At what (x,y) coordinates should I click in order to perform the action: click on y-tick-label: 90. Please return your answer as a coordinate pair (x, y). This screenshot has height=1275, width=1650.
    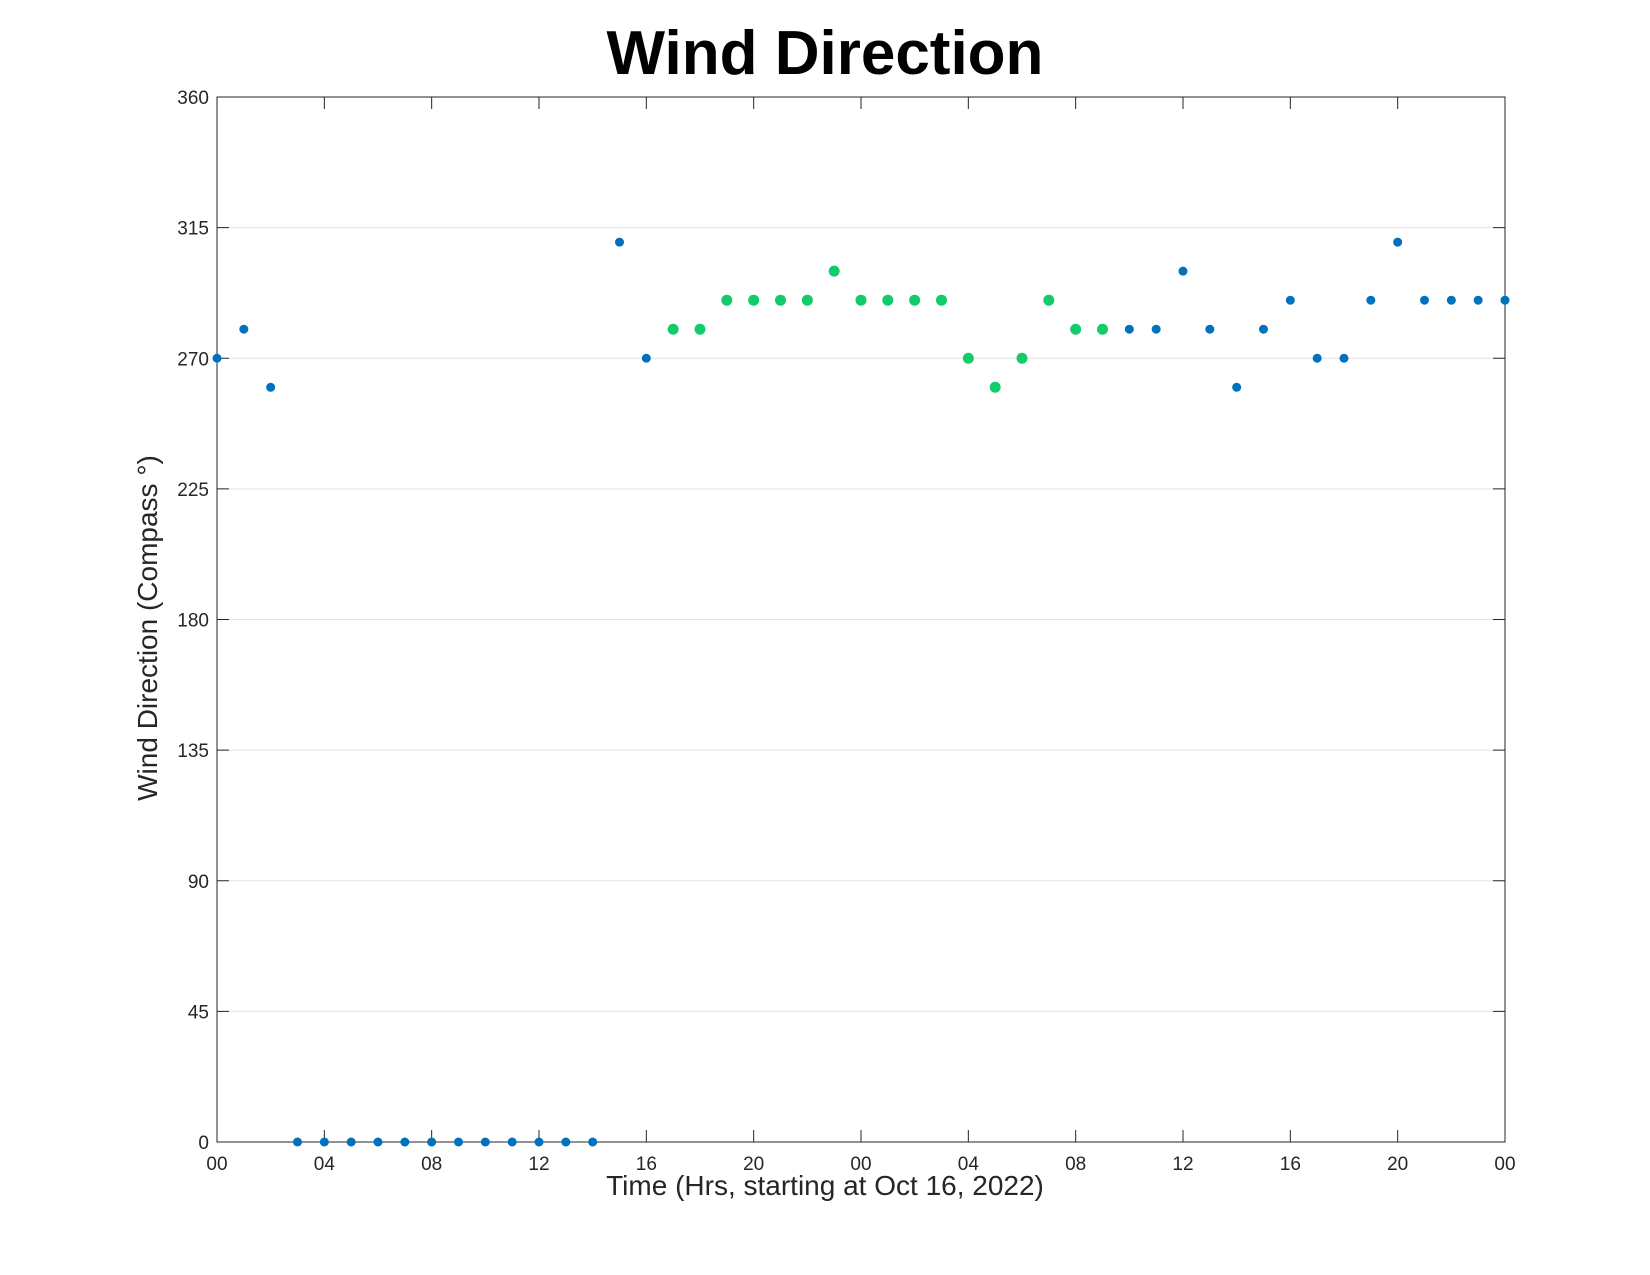
    Looking at the image, I should click on (198, 882).